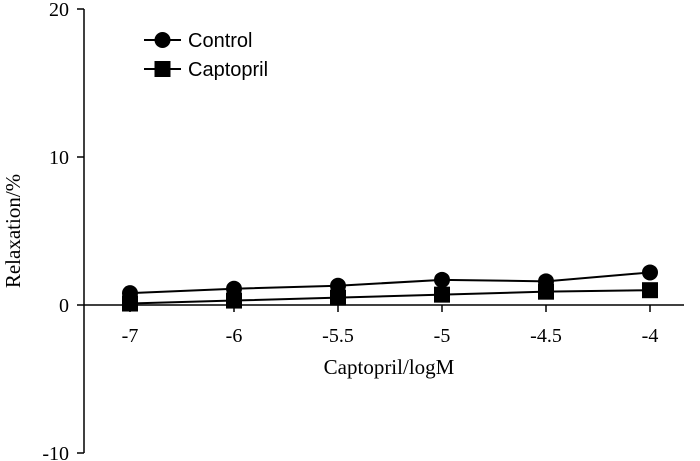 The image size is (700, 461). I want to click on y-tick-label: 0, so click(64, 306).